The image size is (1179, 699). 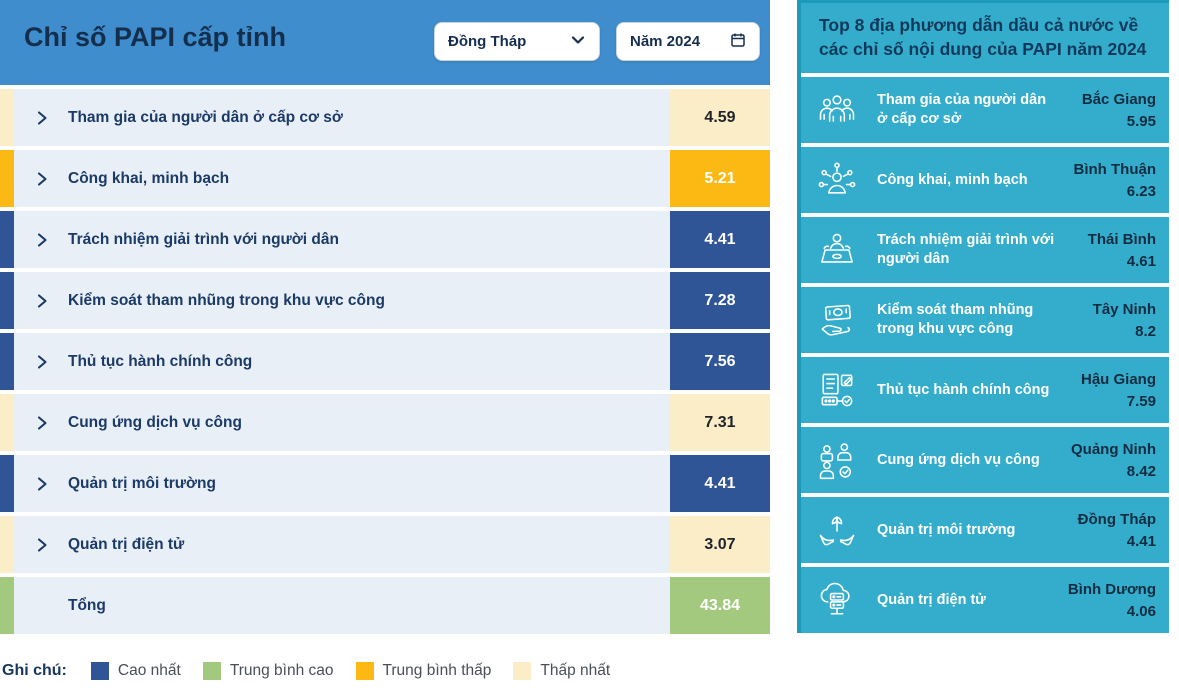 What do you see at coordinates (1113, 449) in the screenshot?
I see `row-province: Quảng Ninh` at bounding box center [1113, 449].